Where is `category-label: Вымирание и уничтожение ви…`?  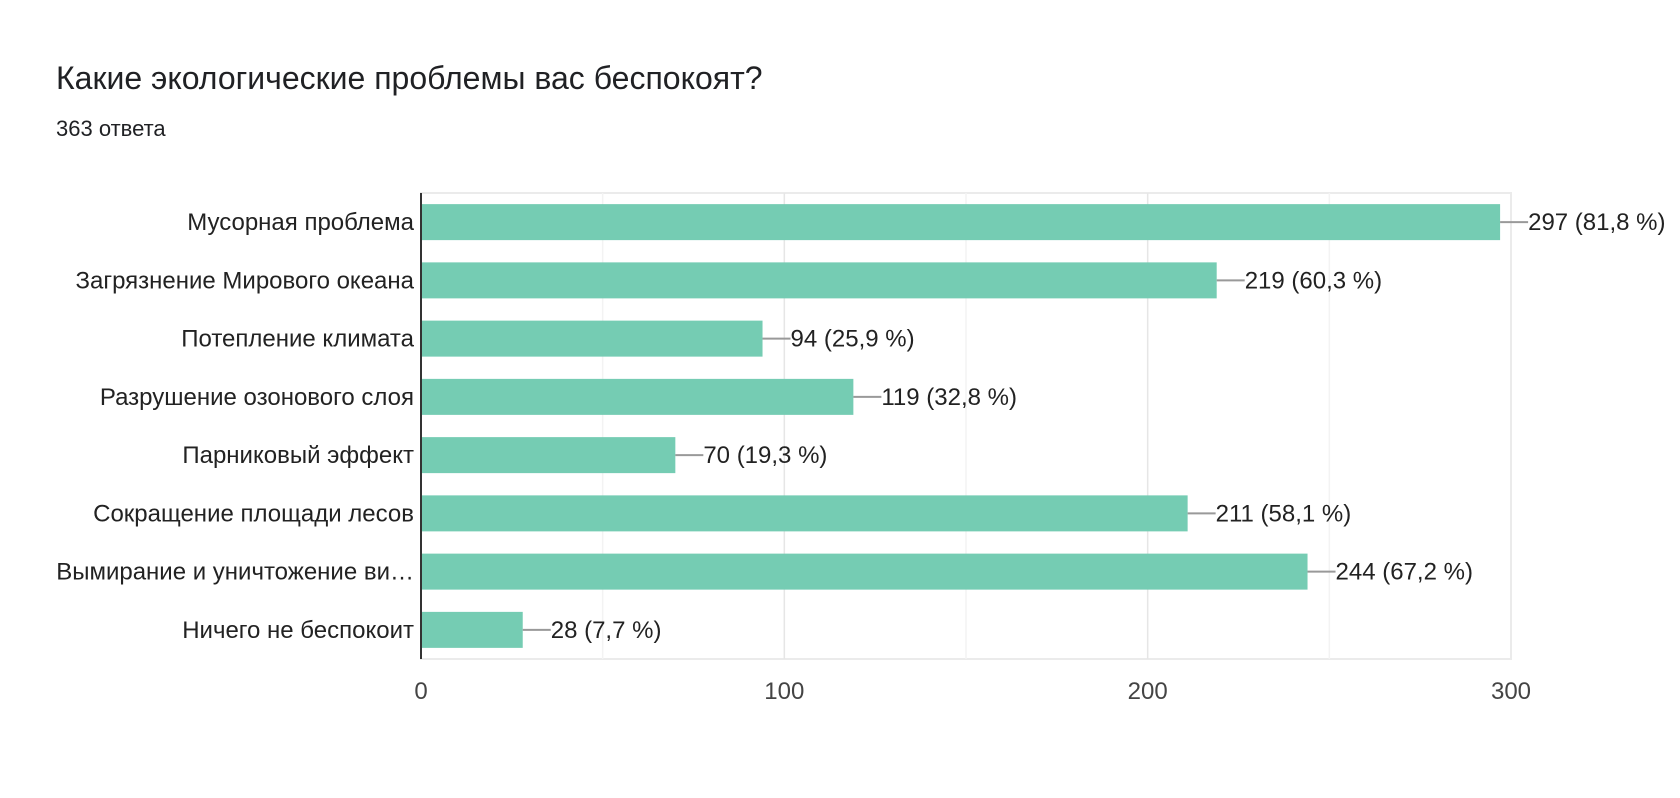
category-label: Вымирание и уничтожение ви… is located at coordinates (235, 572).